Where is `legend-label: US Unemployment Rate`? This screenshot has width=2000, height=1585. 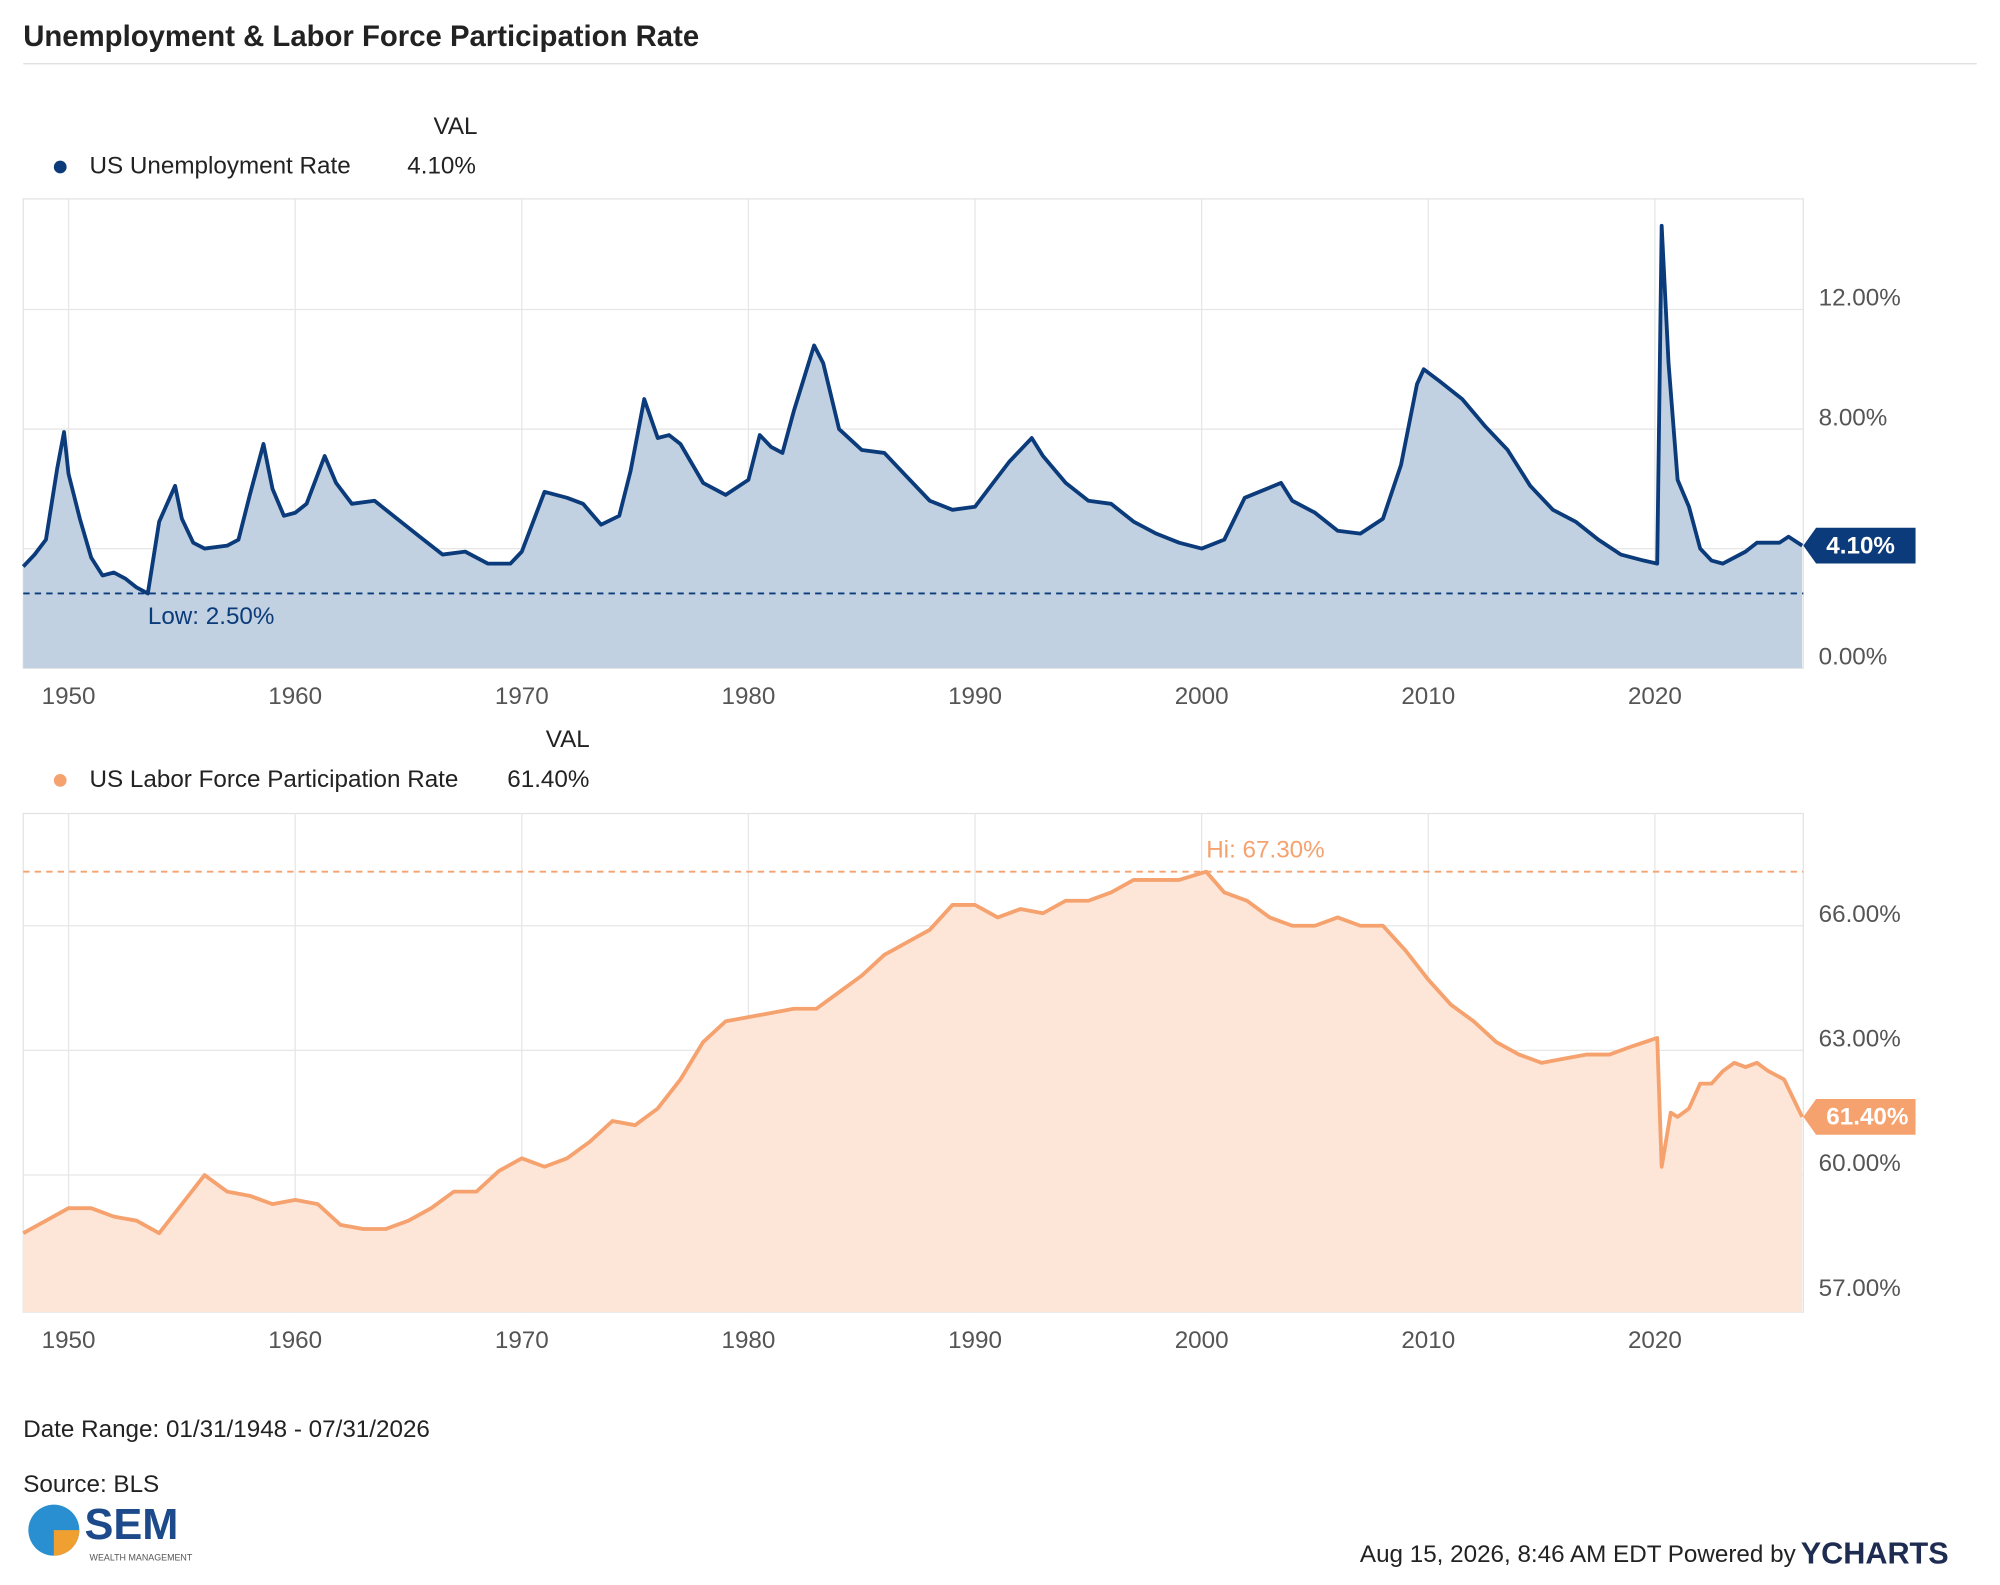 legend-label: US Unemployment Rate is located at coordinates (220, 165).